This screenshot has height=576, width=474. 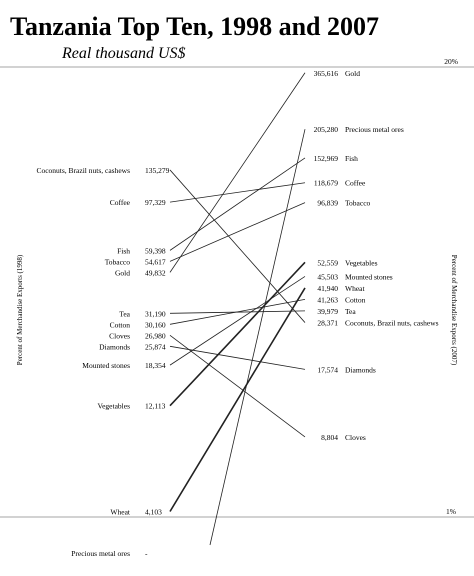 What do you see at coordinates (355, 437) in the screenshot?
I see `right-name-cloves: Cloves` at bounding box center [355, 437].